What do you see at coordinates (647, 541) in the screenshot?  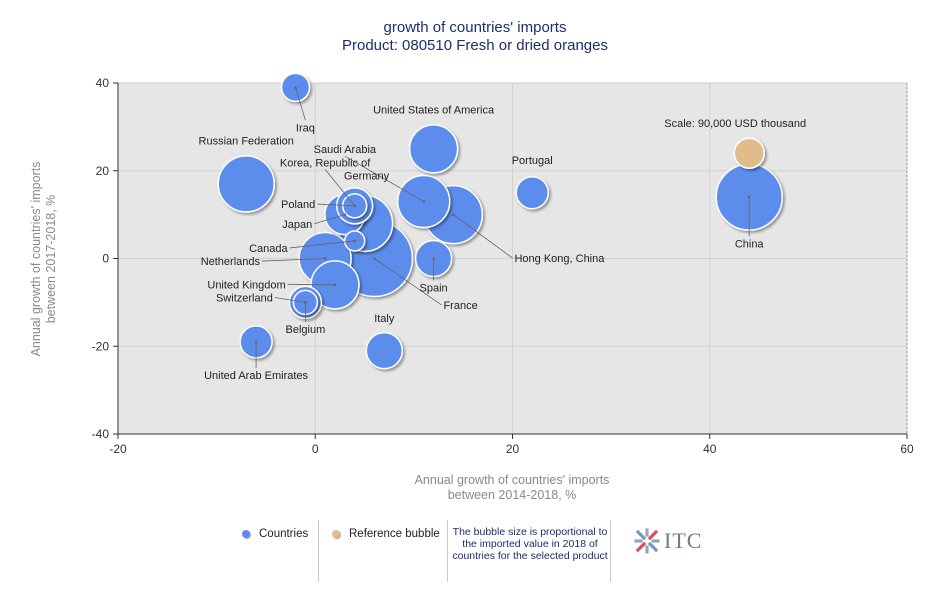 I see `itc-logo-icon` at bounding box center [647, 541].